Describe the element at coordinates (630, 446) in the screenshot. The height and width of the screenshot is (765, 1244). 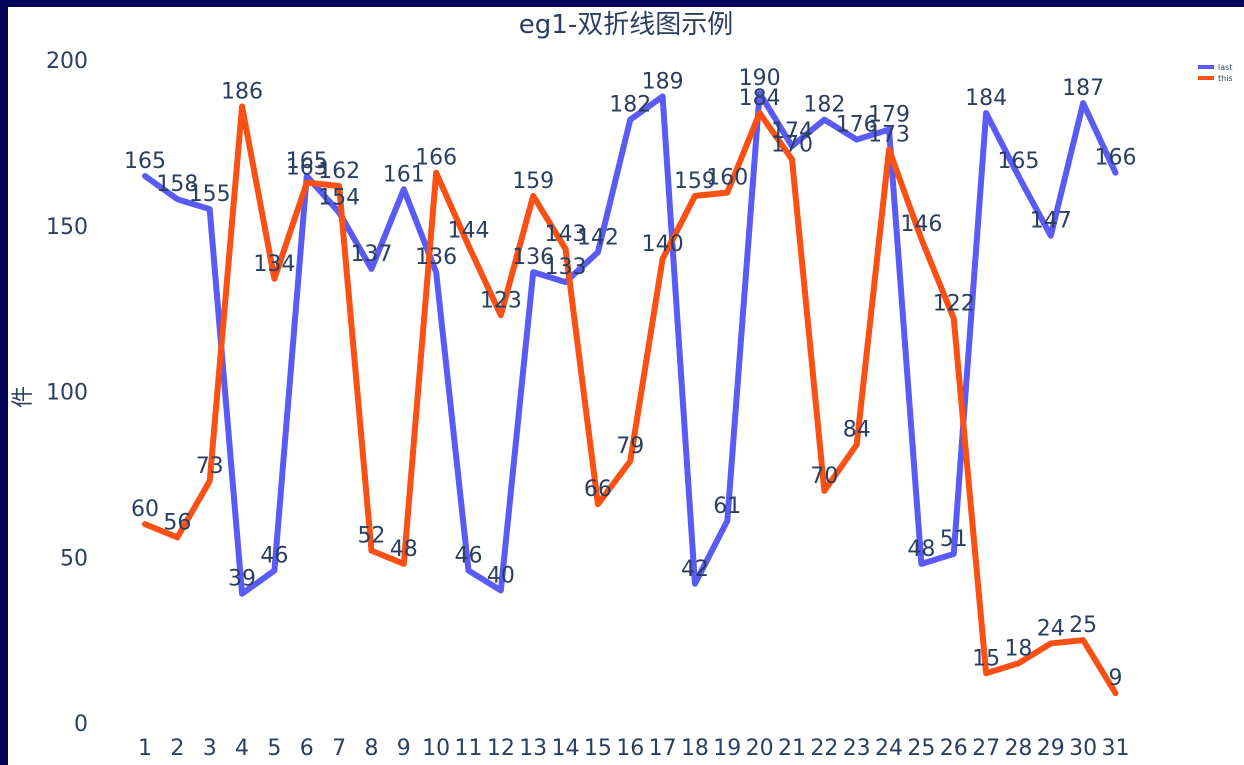
I see `data-label: 79` at that location.